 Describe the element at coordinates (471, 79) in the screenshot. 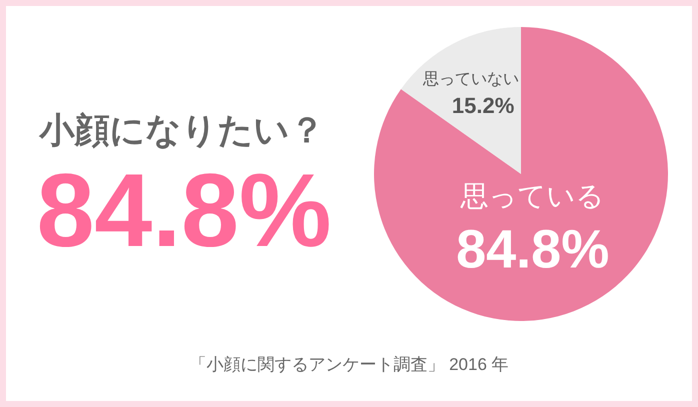

I see `slice-label: 思っていない` at that location.